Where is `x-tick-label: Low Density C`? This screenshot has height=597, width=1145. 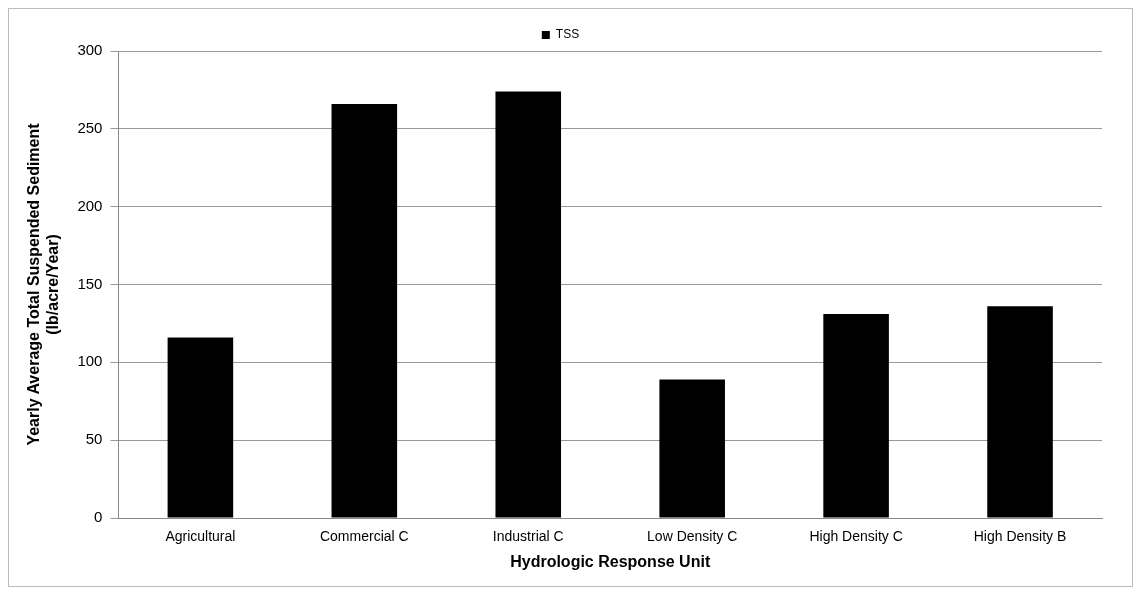 x-tick-label: Low Density C is located at coordinates (692, 536).